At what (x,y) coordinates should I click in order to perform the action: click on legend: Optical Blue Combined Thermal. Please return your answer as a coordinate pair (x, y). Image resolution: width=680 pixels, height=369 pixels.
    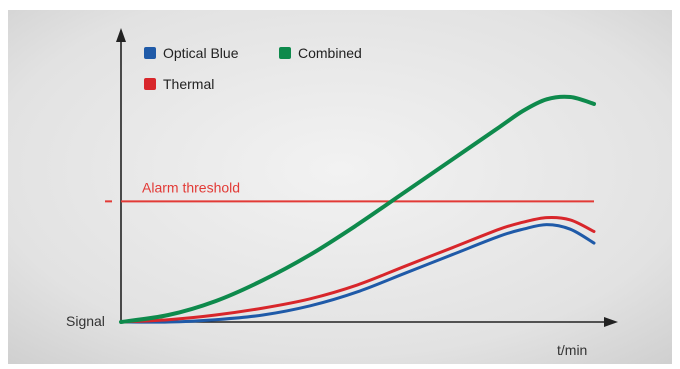
    Looking at the image, I should click on (253, 68).